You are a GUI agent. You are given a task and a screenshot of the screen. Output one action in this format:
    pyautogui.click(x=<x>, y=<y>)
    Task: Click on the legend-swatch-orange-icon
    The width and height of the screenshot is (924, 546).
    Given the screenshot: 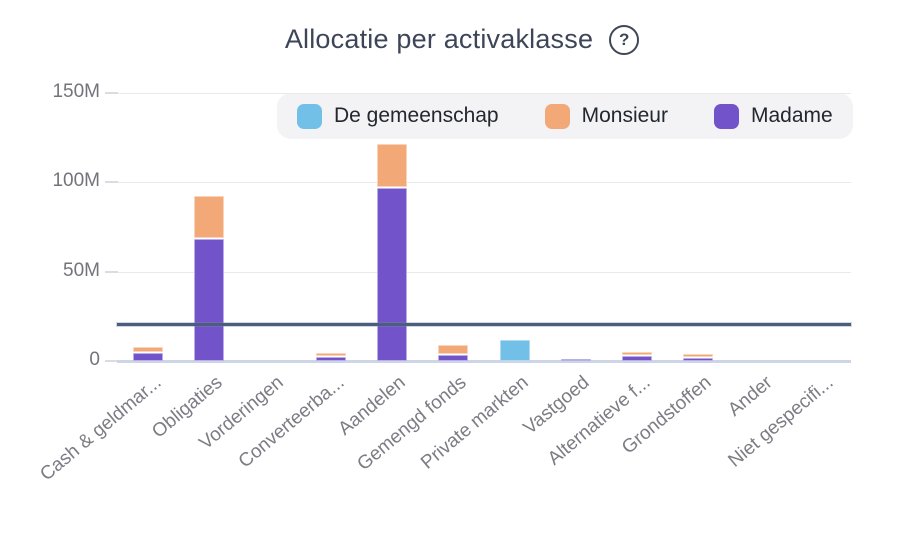 What is the action you would take?
    pyautogui.click(x=557, y=116)
    